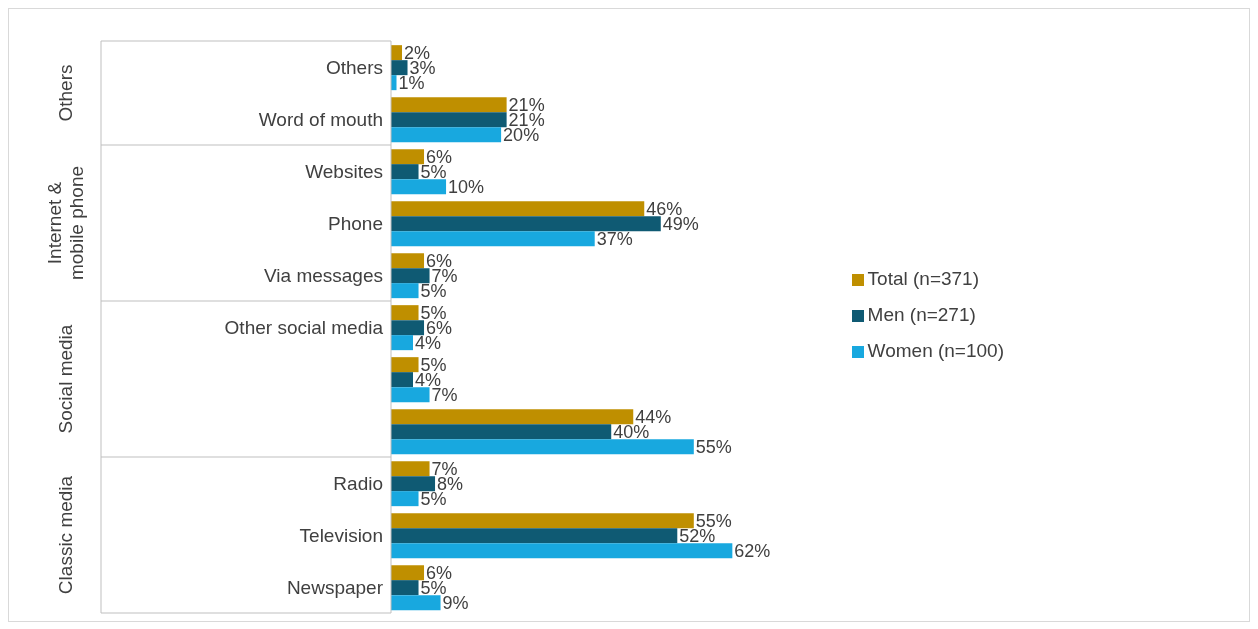 The width and height of the screenshot is (1258, 629). I want to click on legend-label: Women (n=100), so click(935, 350).